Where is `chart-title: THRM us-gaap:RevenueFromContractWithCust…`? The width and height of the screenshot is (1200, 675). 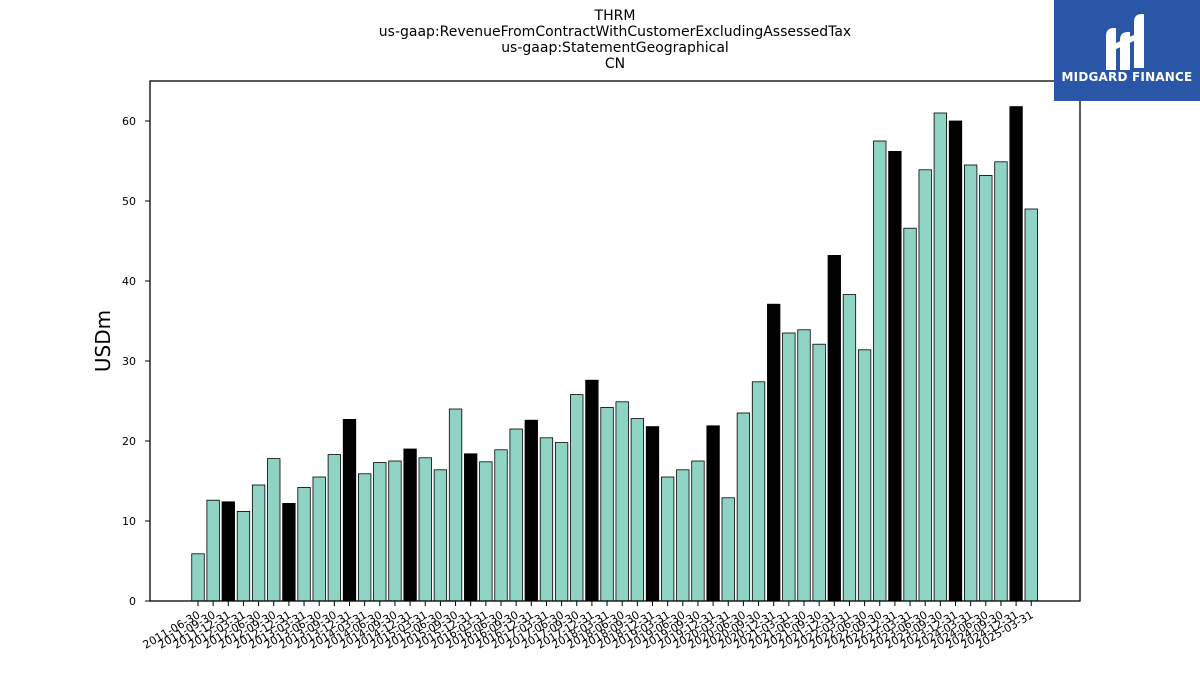 chart-title: THRM us-gaap:RevenueFromContractWithCust… is located at coordinates (615, 40).